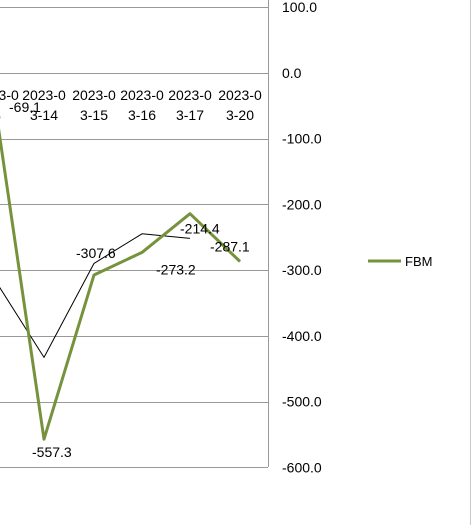  What do you see at coordinates (176, 269) in the screenshot?
I see `data-label: -273.2` at bounding box center [176, 269].